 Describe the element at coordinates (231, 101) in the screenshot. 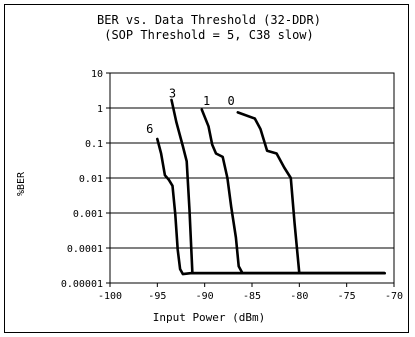

I see `series-label-0: 0` at that location.